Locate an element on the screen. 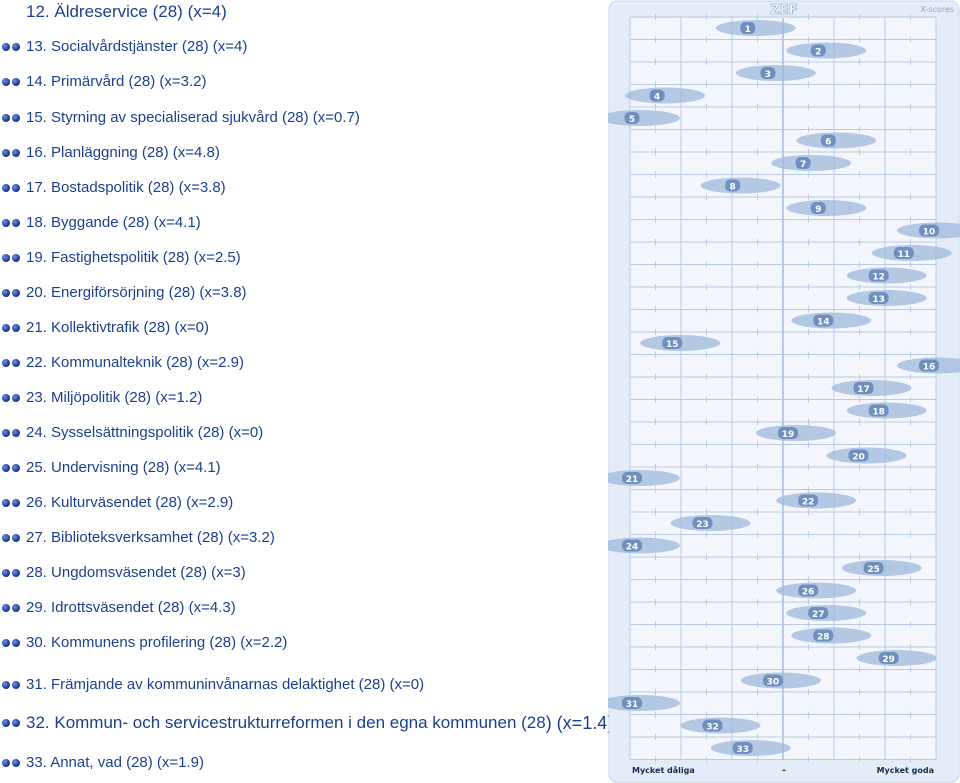  data-point-label: 30 is located at coordinates (773, 683).